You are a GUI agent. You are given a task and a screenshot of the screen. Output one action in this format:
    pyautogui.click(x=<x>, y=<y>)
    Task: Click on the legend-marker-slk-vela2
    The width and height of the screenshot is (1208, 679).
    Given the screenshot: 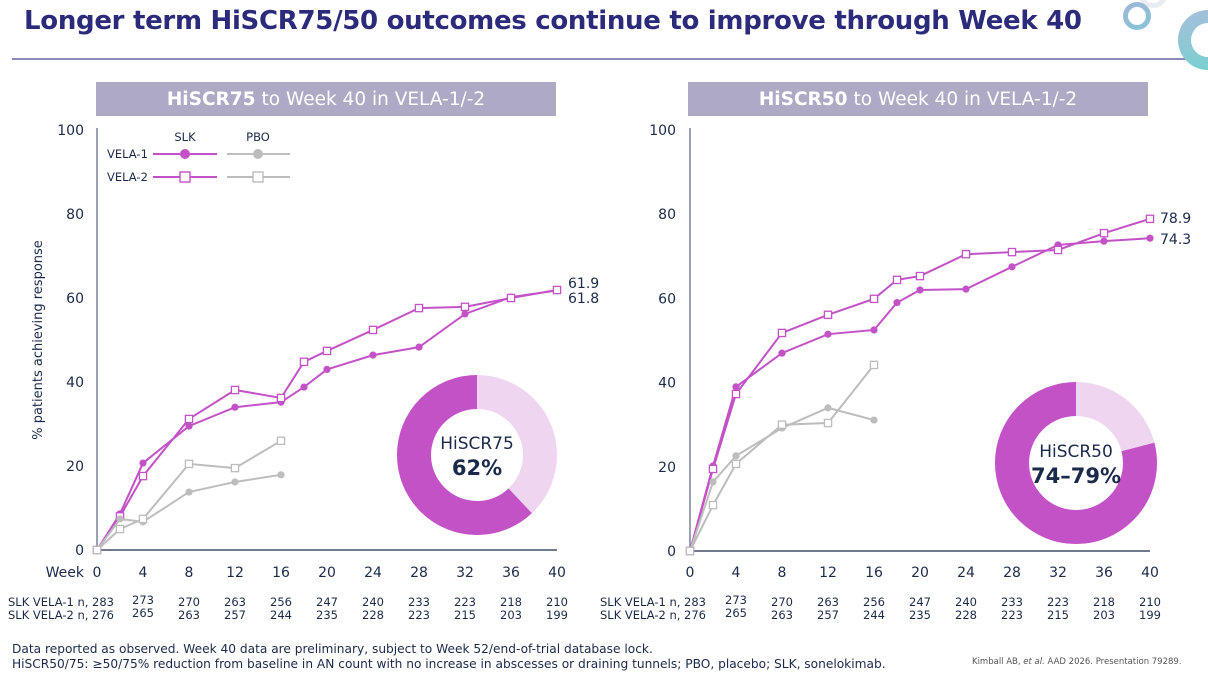 What is the action you would take?
    pyautogui.click(x=185, y=177)
    